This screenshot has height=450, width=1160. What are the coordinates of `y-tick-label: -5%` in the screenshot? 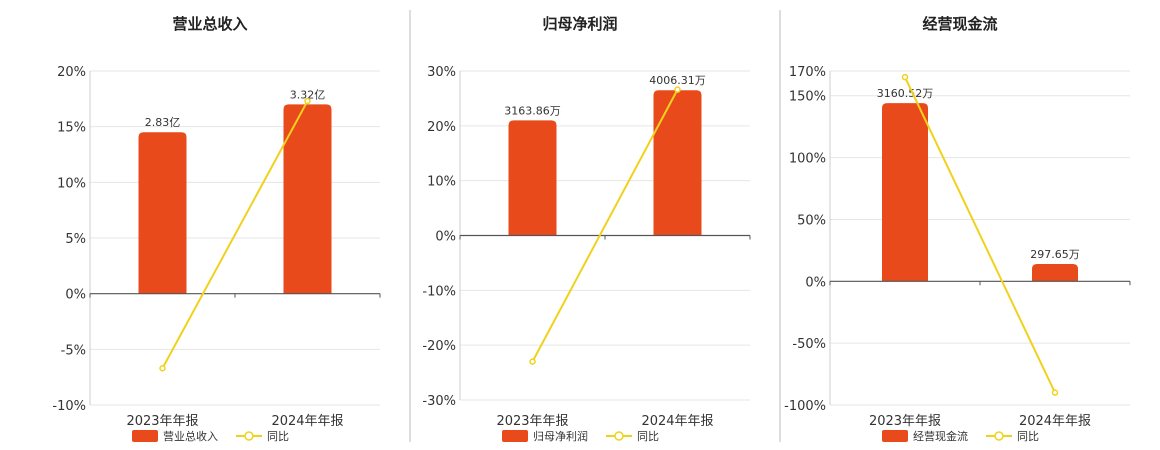 It's located at (73, 350).